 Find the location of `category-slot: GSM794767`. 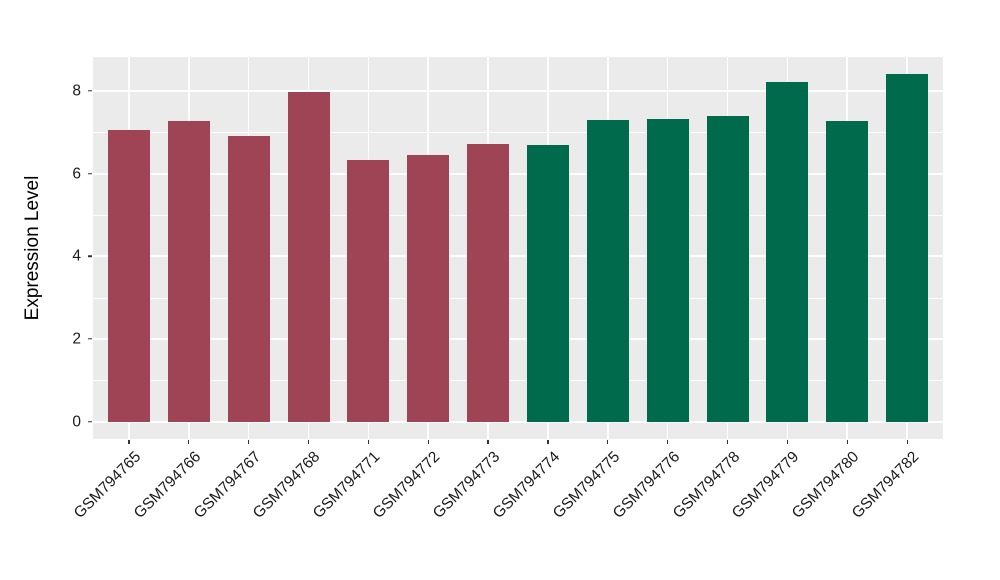

category-slot: GSM794767 is located at coordinates (234, 289).